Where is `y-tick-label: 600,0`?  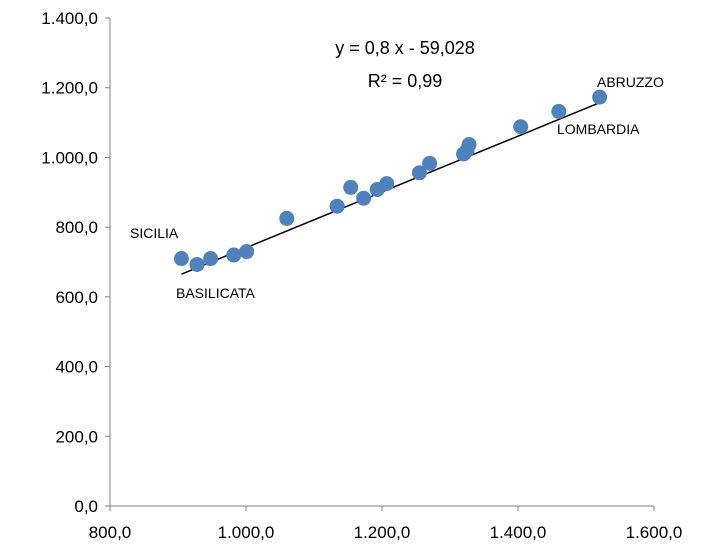 y-tick-label: 600,0 is located at coordinates (76, 297).